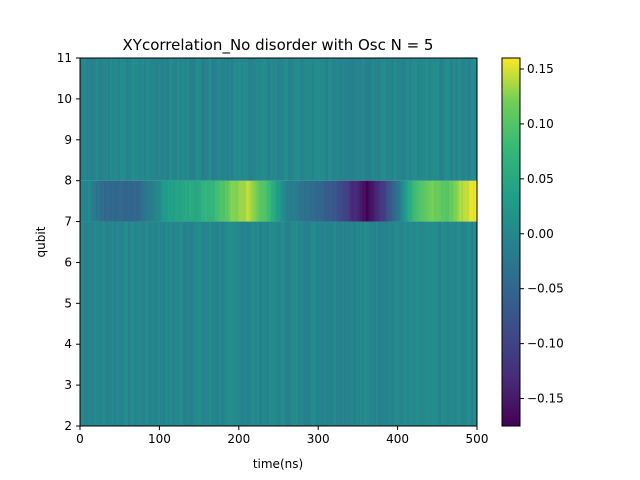  What do you see at coordinates (542, 234) in the screenshot?
I see `colorbar-ticks: 0.15 0.10 0.05 0.00 −0.05 −0.10 −0.15` at bounding box center [542, 234].